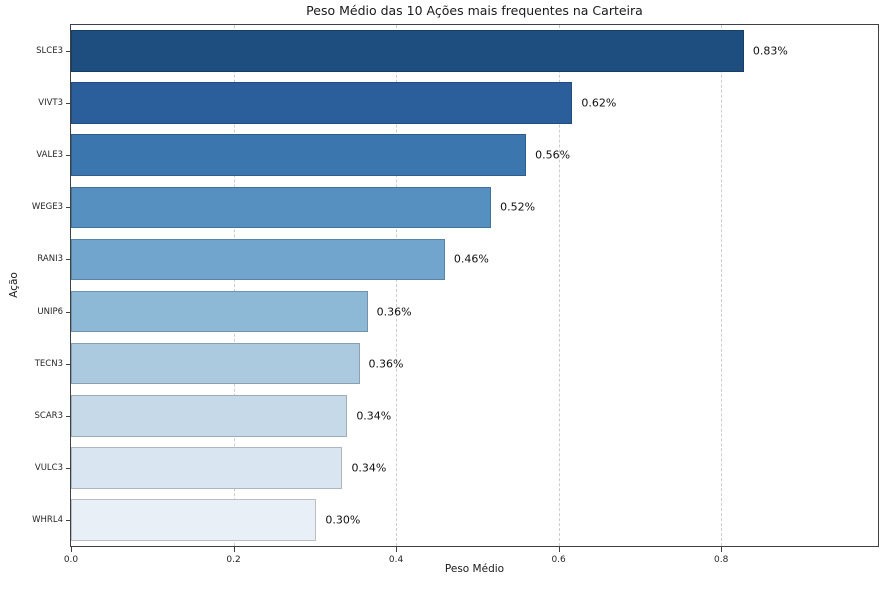  I want to click on bar-value-label: 0.46%, so click(471, 259).